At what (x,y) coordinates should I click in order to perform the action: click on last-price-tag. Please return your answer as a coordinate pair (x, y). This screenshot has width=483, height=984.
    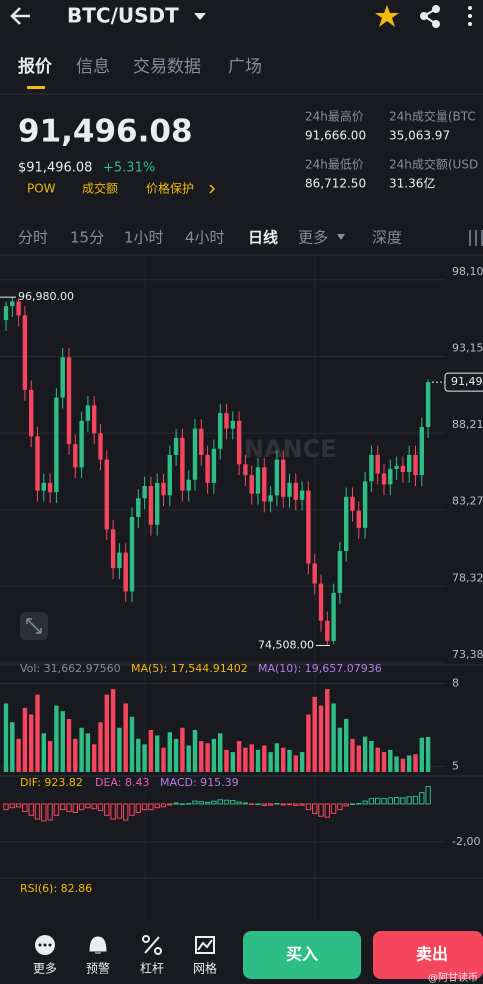
    Looking at the image, I should click on (463, 382).